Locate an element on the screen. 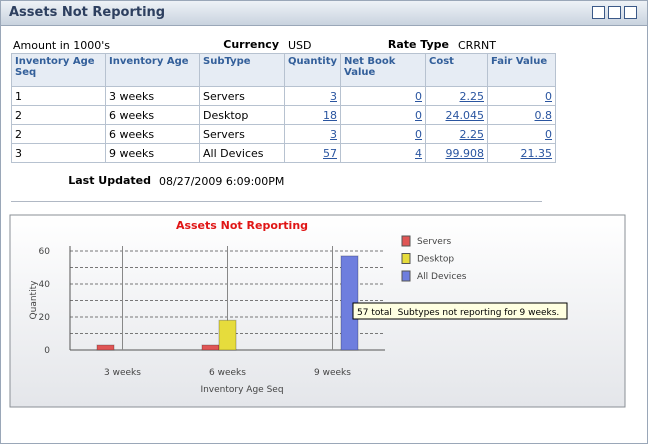  pagelet-title: Assets Not Reporting is located at coordinates (87, 12).